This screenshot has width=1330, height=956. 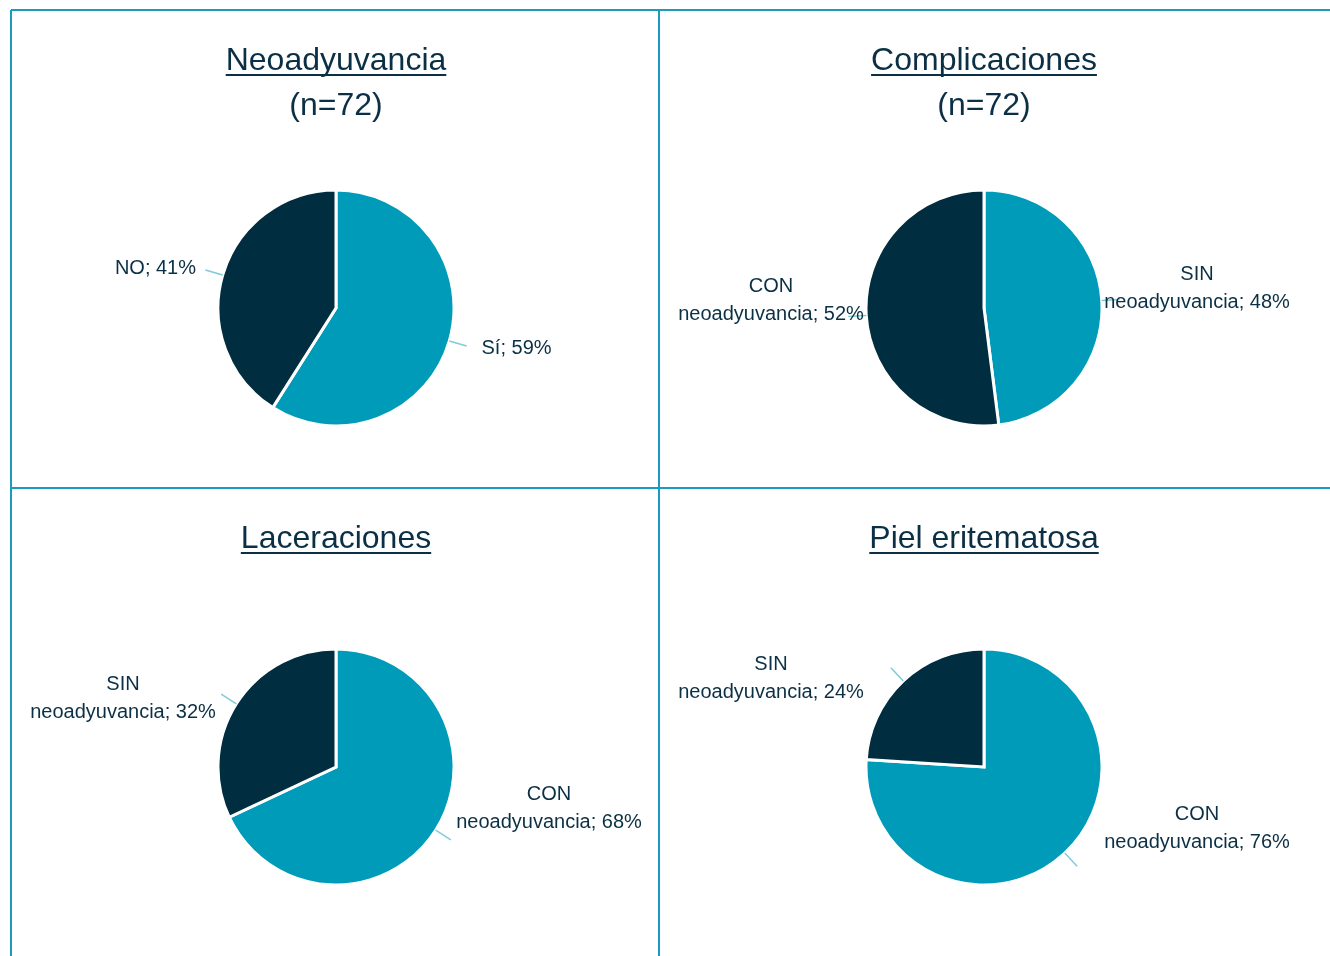 What do you see at coordinates (1197, 286) in the screenshot?
I see `slice-label: SIN neoadyuvancia; 48%` at bounding box center [1197, 286].